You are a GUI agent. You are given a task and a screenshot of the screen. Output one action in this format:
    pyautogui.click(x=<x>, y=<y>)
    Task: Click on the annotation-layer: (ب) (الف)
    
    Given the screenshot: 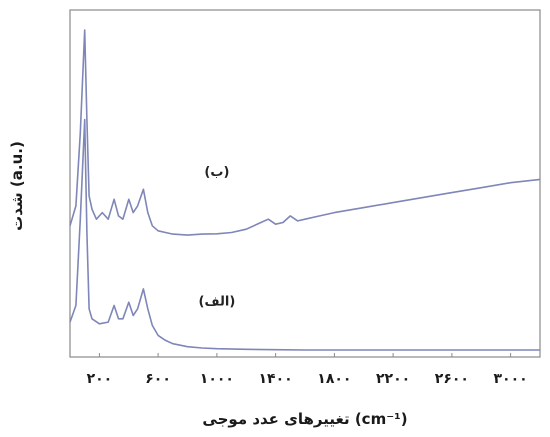 What is the action you would take?
    pyautogui.click(x=217, y=237)
    